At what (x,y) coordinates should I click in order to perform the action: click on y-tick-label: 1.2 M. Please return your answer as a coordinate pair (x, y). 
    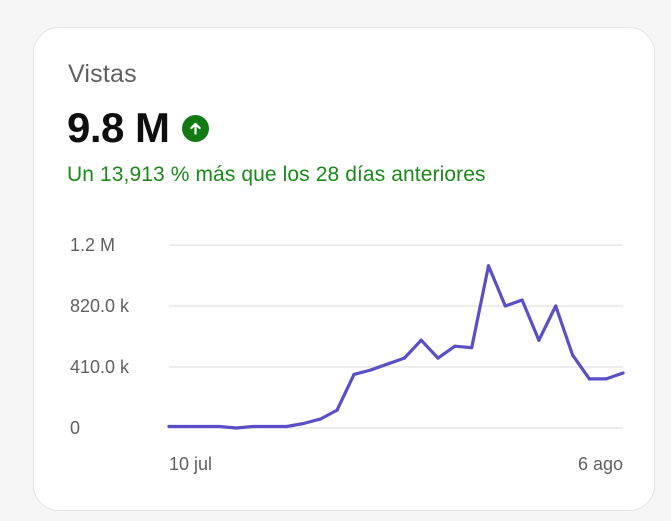
    Looking at the image, I should click on (92, 245).